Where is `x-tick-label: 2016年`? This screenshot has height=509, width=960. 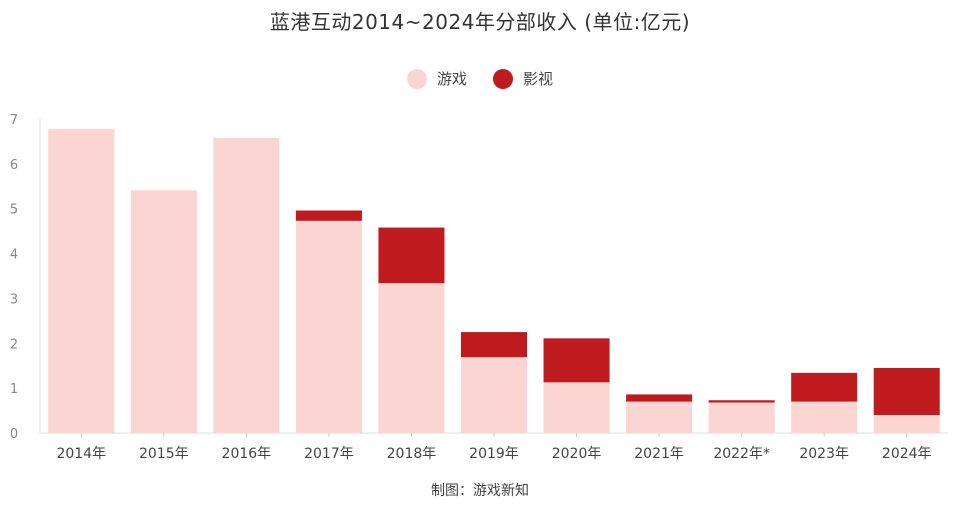
x-tick-label: 2016年 is located at coordinates (247, 454).